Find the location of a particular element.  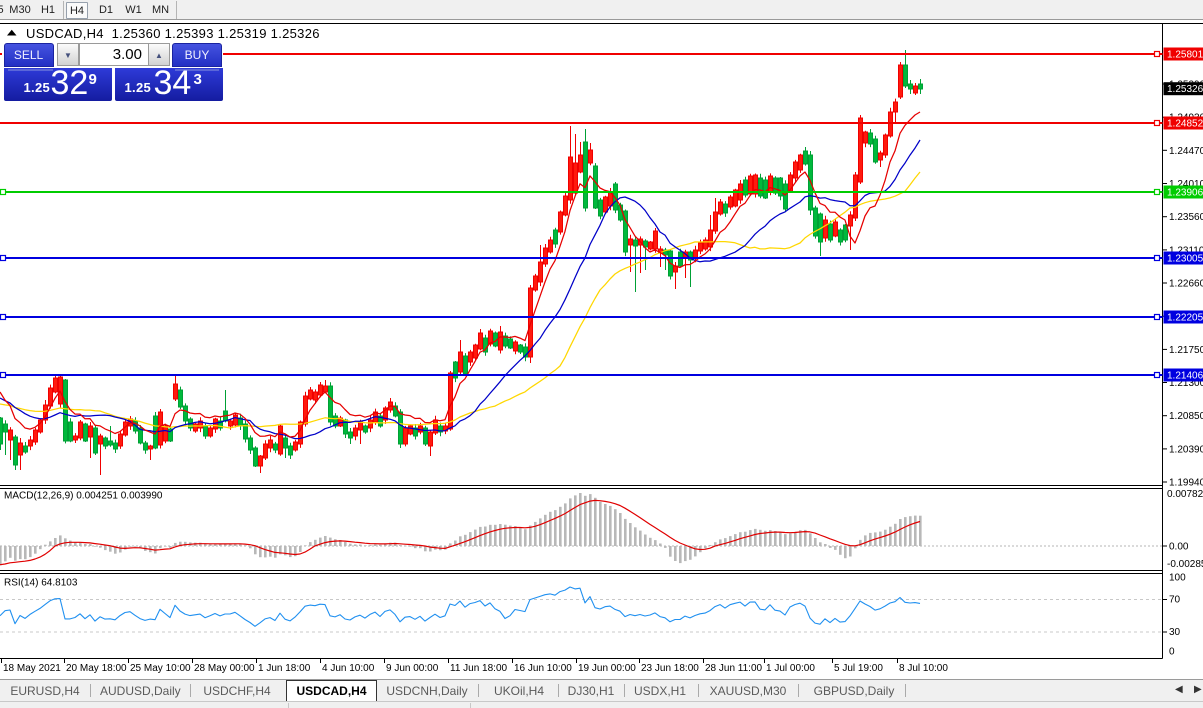

svg-text: 1.20850 is located at coordinates (1186, 416).